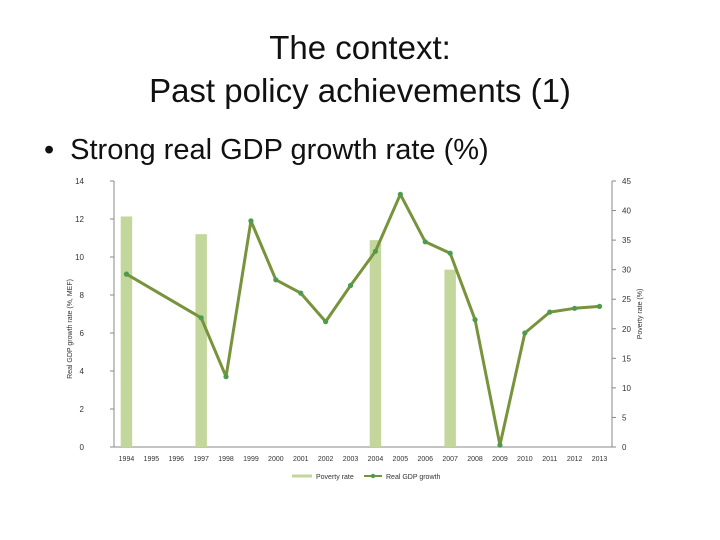 This screenshot has height=540, width=720. What do you see at coordinates (152, 459) in the screenshot?
I see `x-tick-label: 1995` at bounding box center [152, 459].